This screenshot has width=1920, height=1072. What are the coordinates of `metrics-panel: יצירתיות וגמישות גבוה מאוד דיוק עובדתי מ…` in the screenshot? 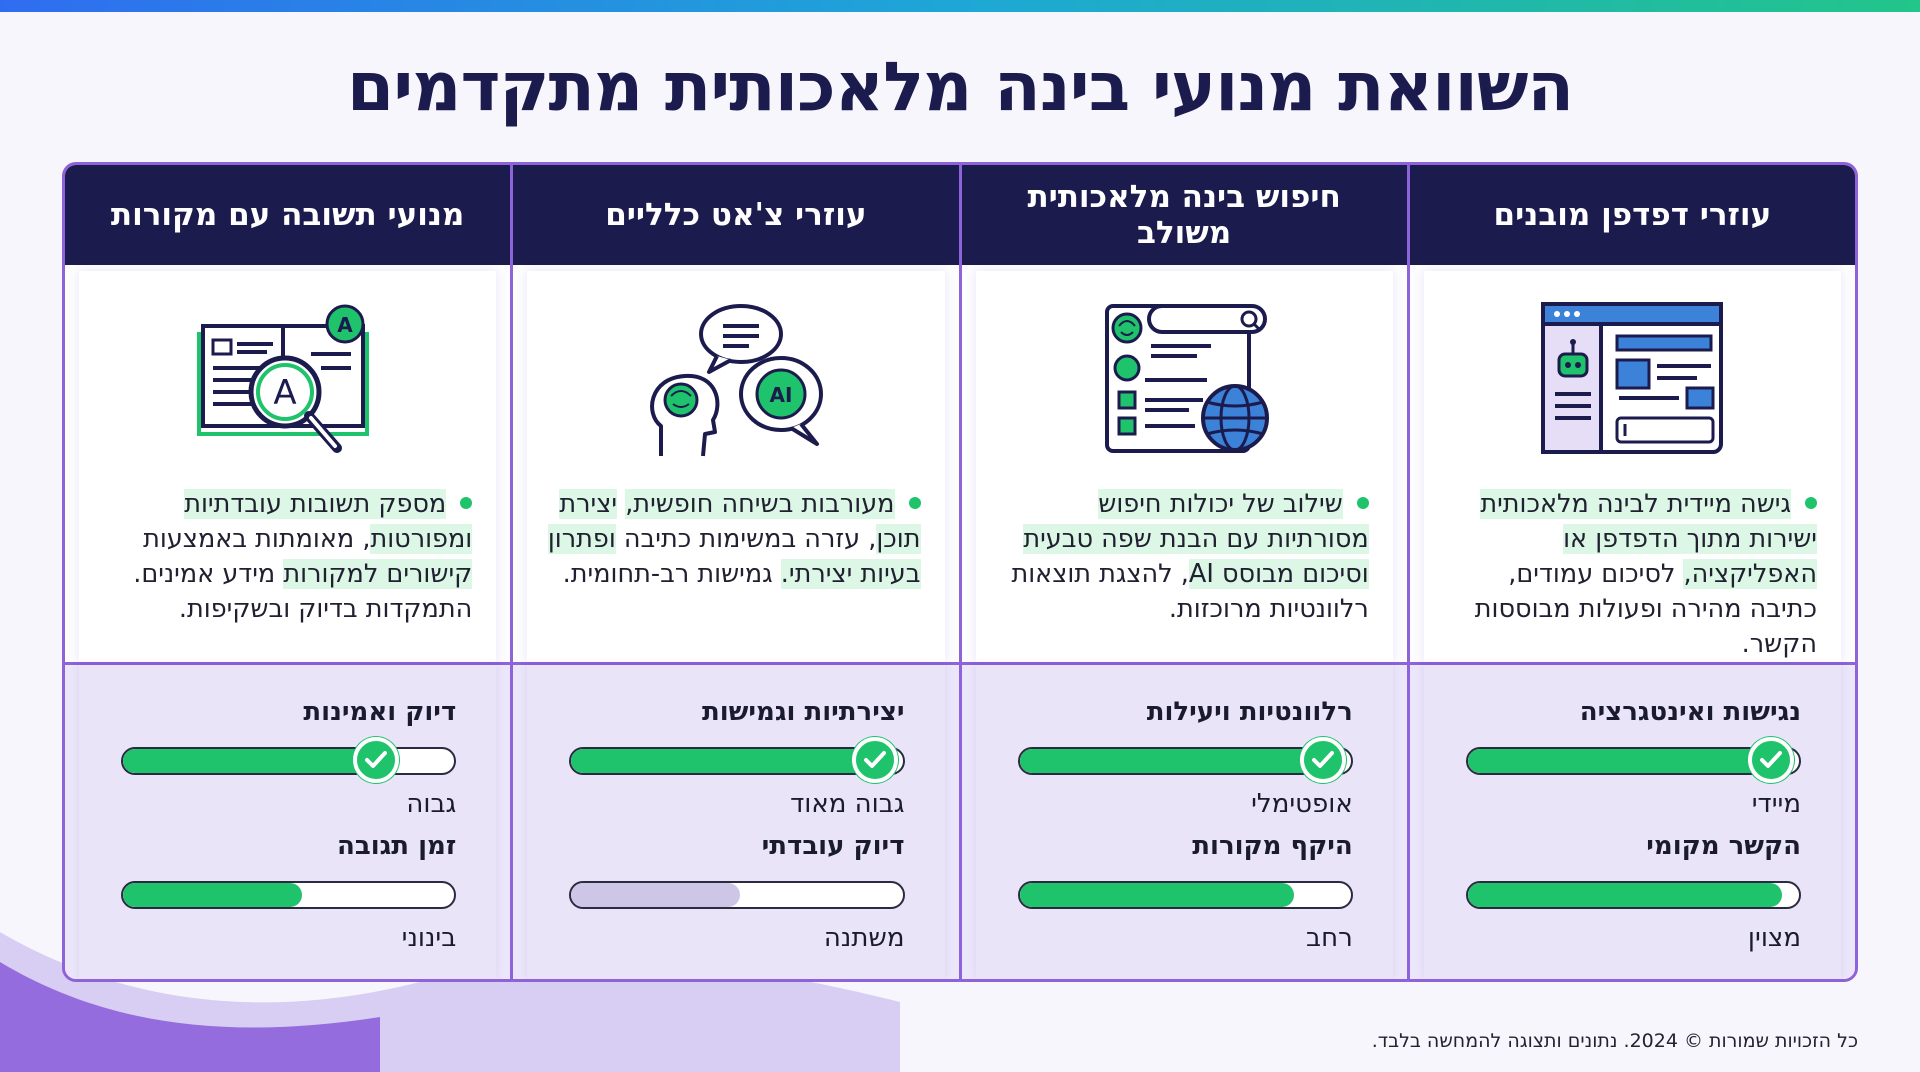 It's located at (736, 822).